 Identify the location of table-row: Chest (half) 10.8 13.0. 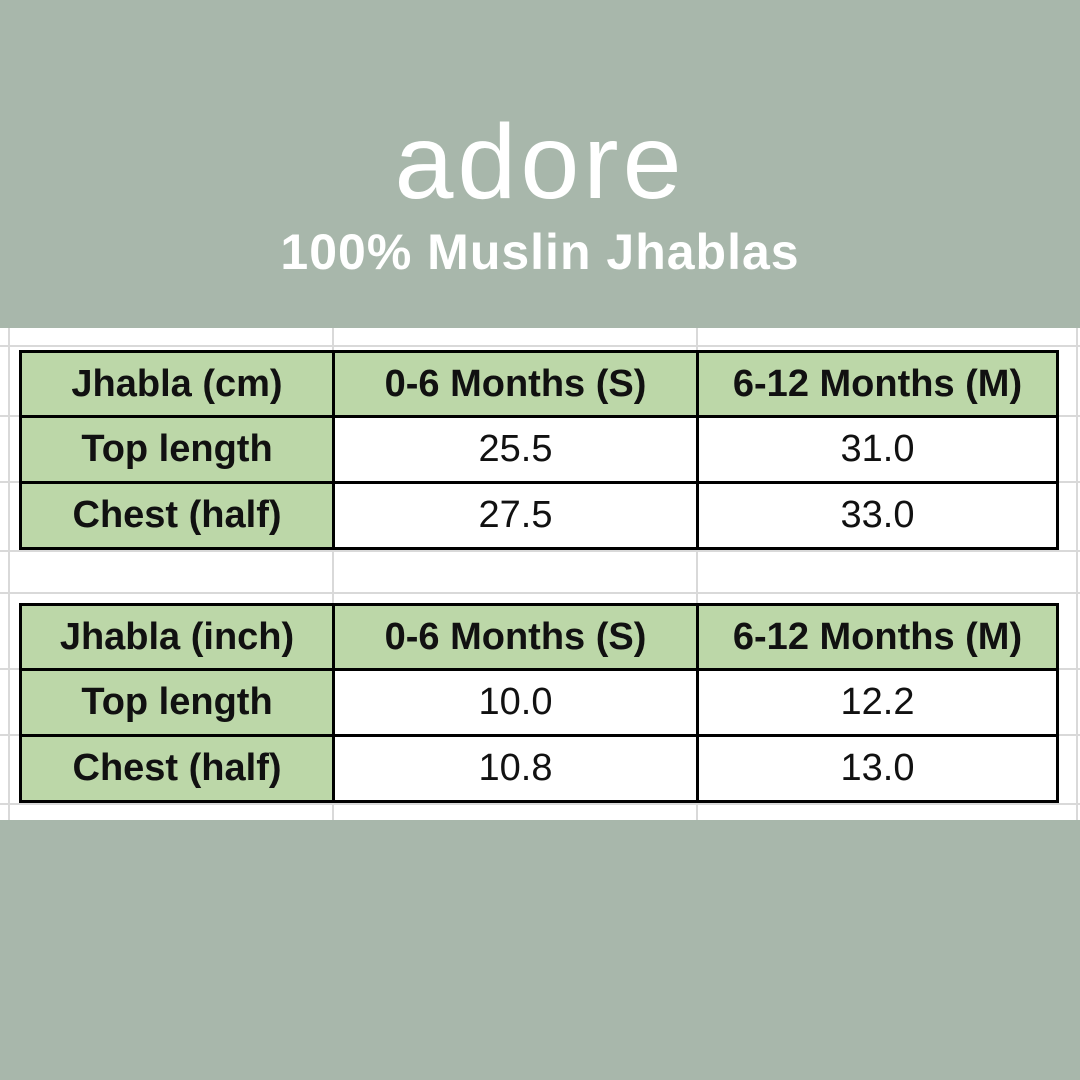
(539, 768).